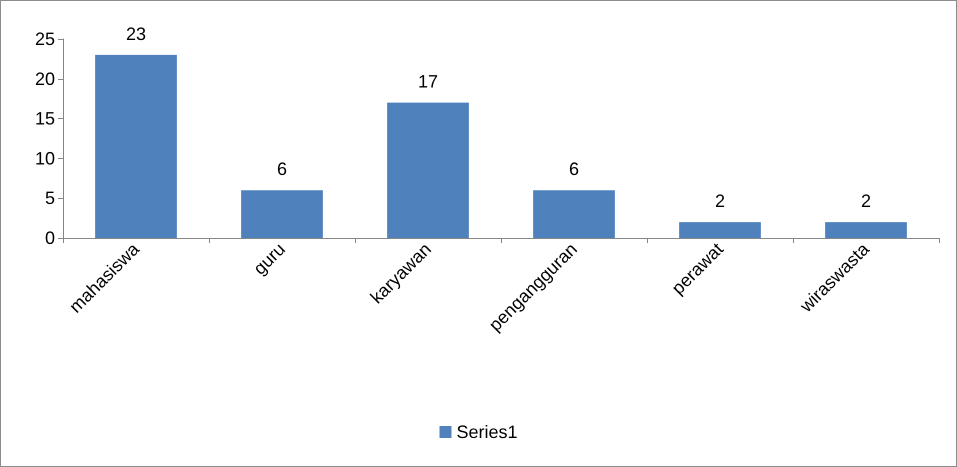 The width and height of the screenshot is (957, 467). I want to click on y-tick-label: 25, so click(44, 39).